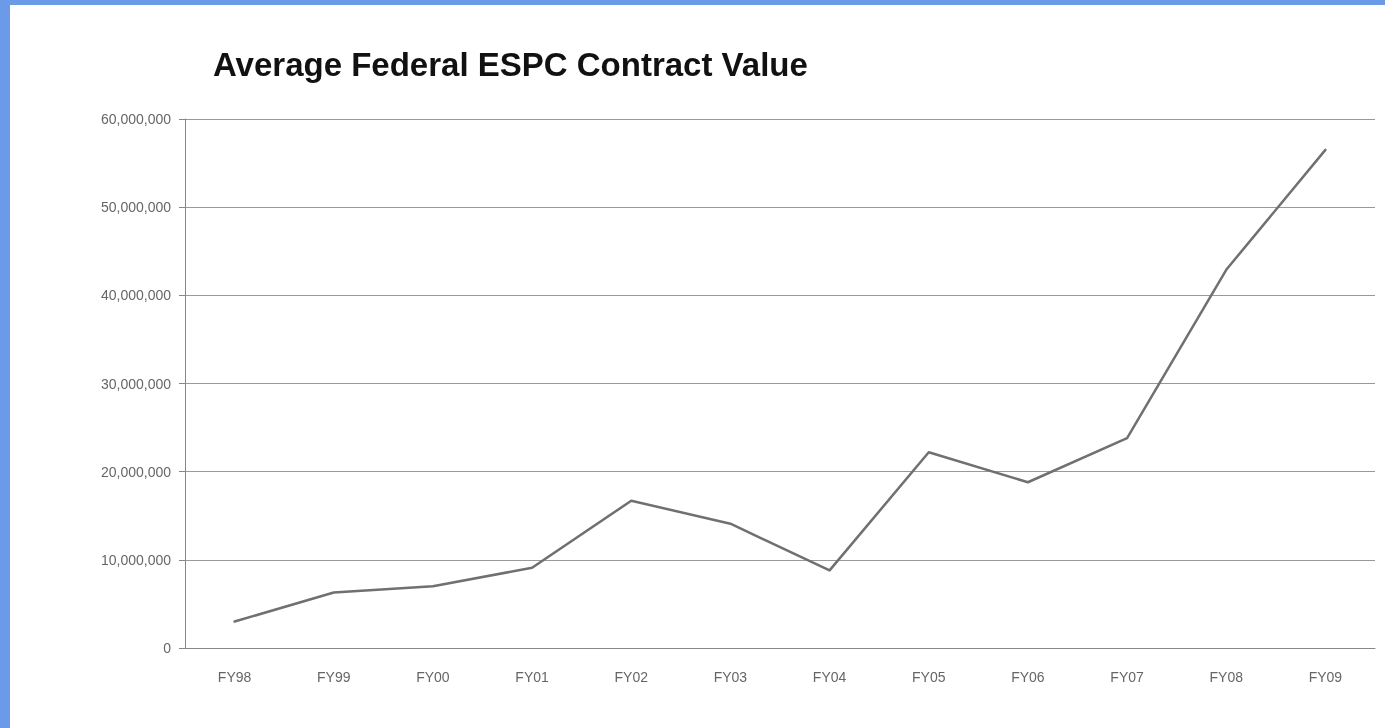  Describe the element at coordinates (829, 677) in the screenshot. I see `x-tick-label: FY04` at that location.